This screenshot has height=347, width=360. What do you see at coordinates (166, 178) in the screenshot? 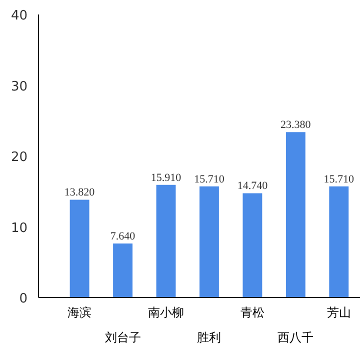
I see `data-label: 15.910` at bounding box center [166, 178].